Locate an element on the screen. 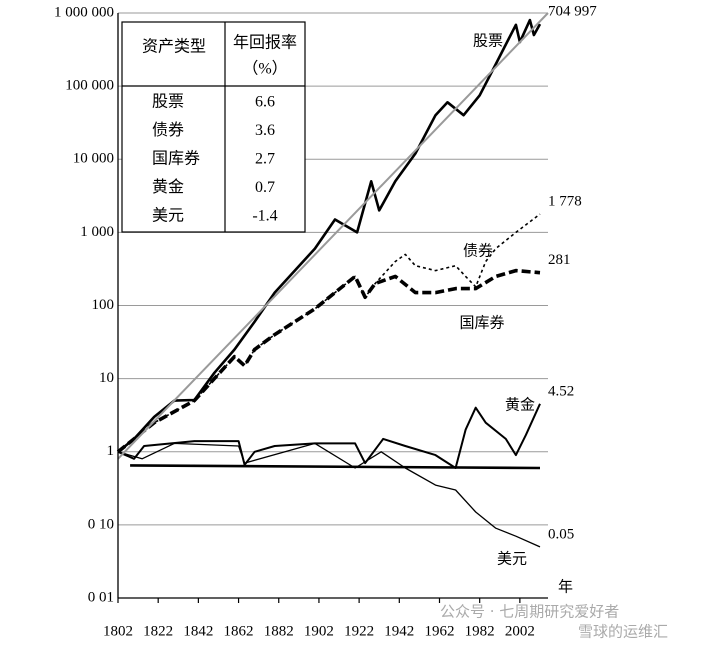 This screenshot has height=646, width=716. x-tick-label: 2002 is located at coordinates (520, 631).